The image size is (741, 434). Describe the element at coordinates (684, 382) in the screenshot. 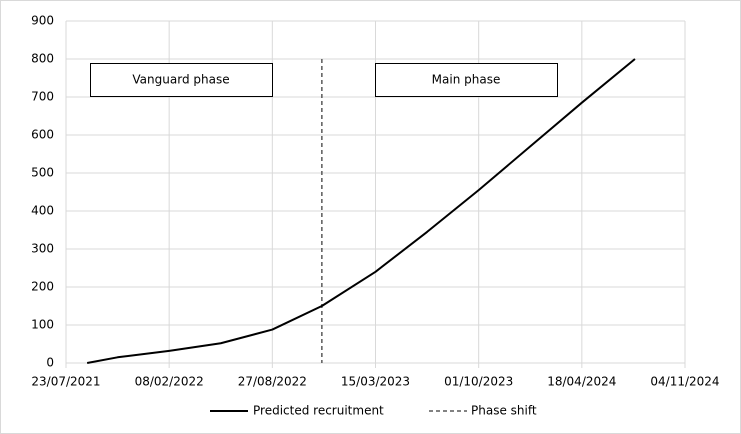

I see `x-tick-label: 04/11/2024` at that location.